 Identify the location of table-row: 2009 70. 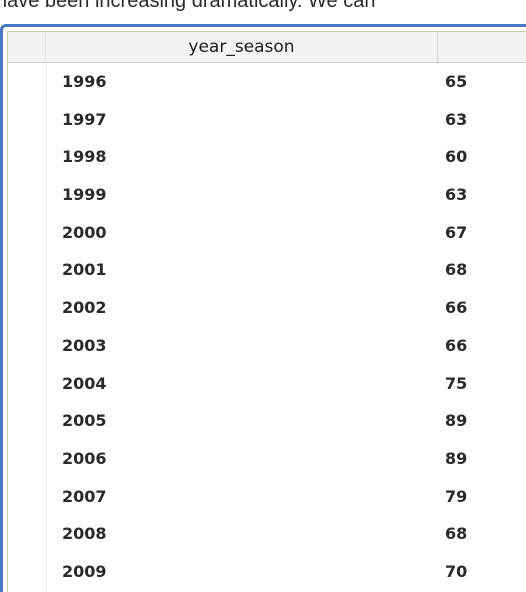
(267, 571).